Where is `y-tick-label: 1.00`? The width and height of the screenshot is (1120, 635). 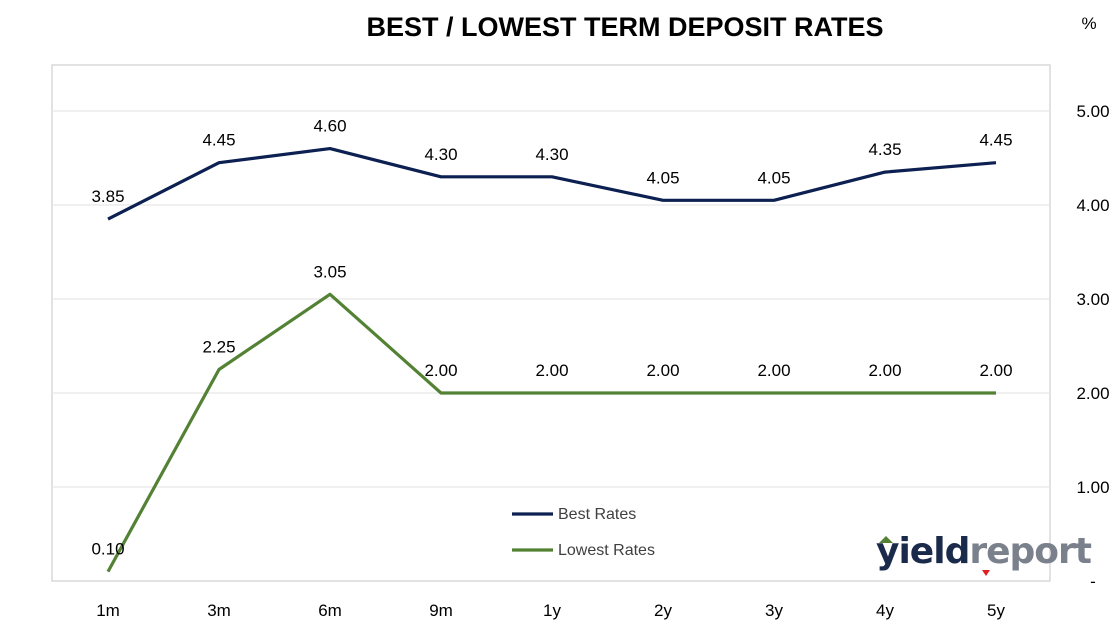 y-tick-label: 1.00 is located at coordinates (1092, 487).